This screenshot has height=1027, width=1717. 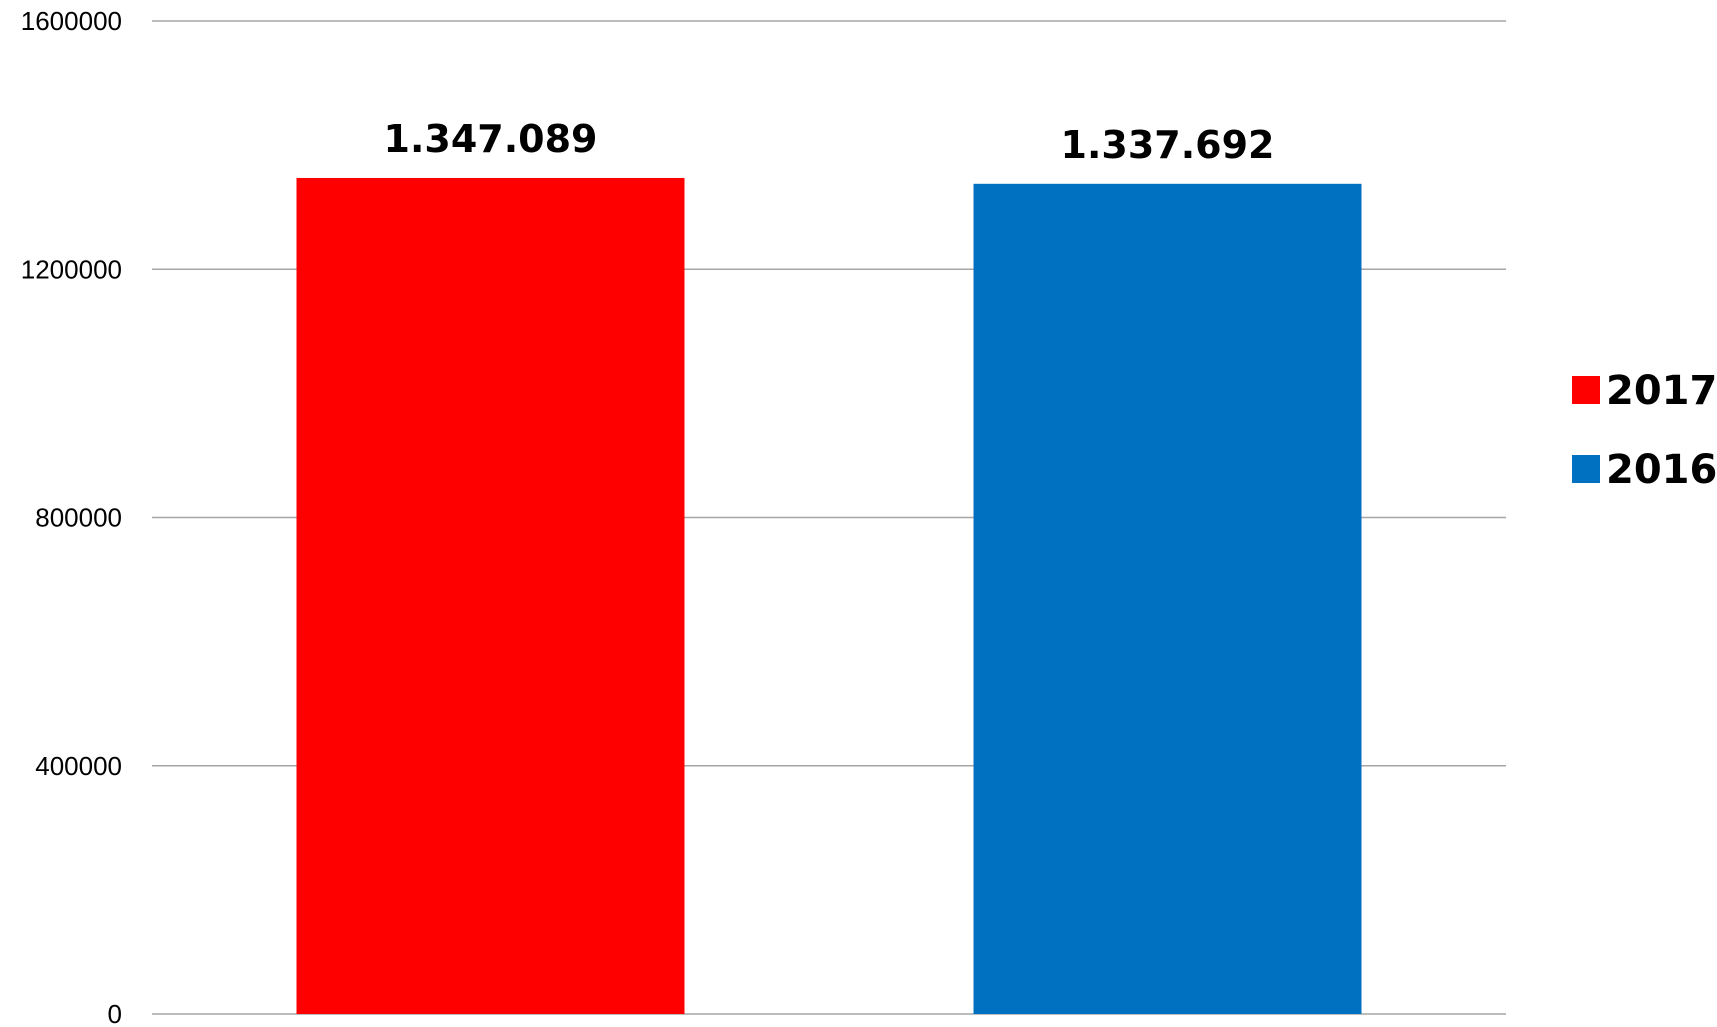 I want to click on y-tick-label: 800000, so click(x=78, y=518).